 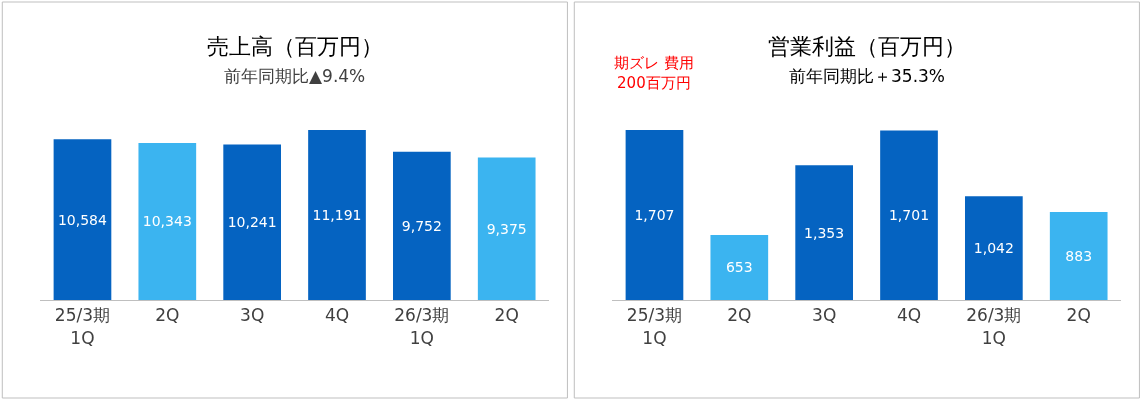 I want to click on data-label: 1,042, so click(x=993, y=248).